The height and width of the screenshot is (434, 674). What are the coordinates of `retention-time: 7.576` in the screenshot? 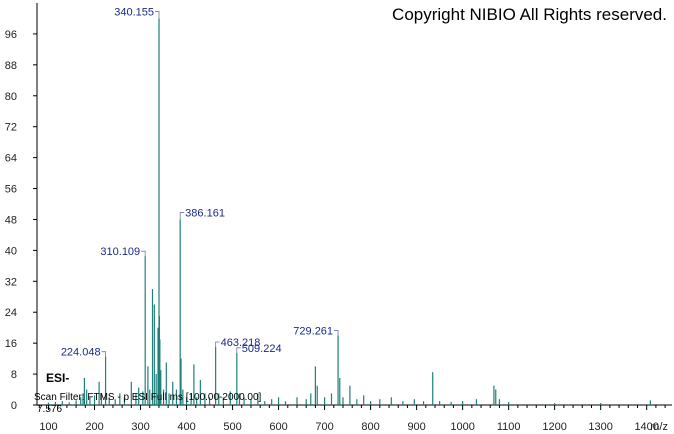 It's located at (49, 409).